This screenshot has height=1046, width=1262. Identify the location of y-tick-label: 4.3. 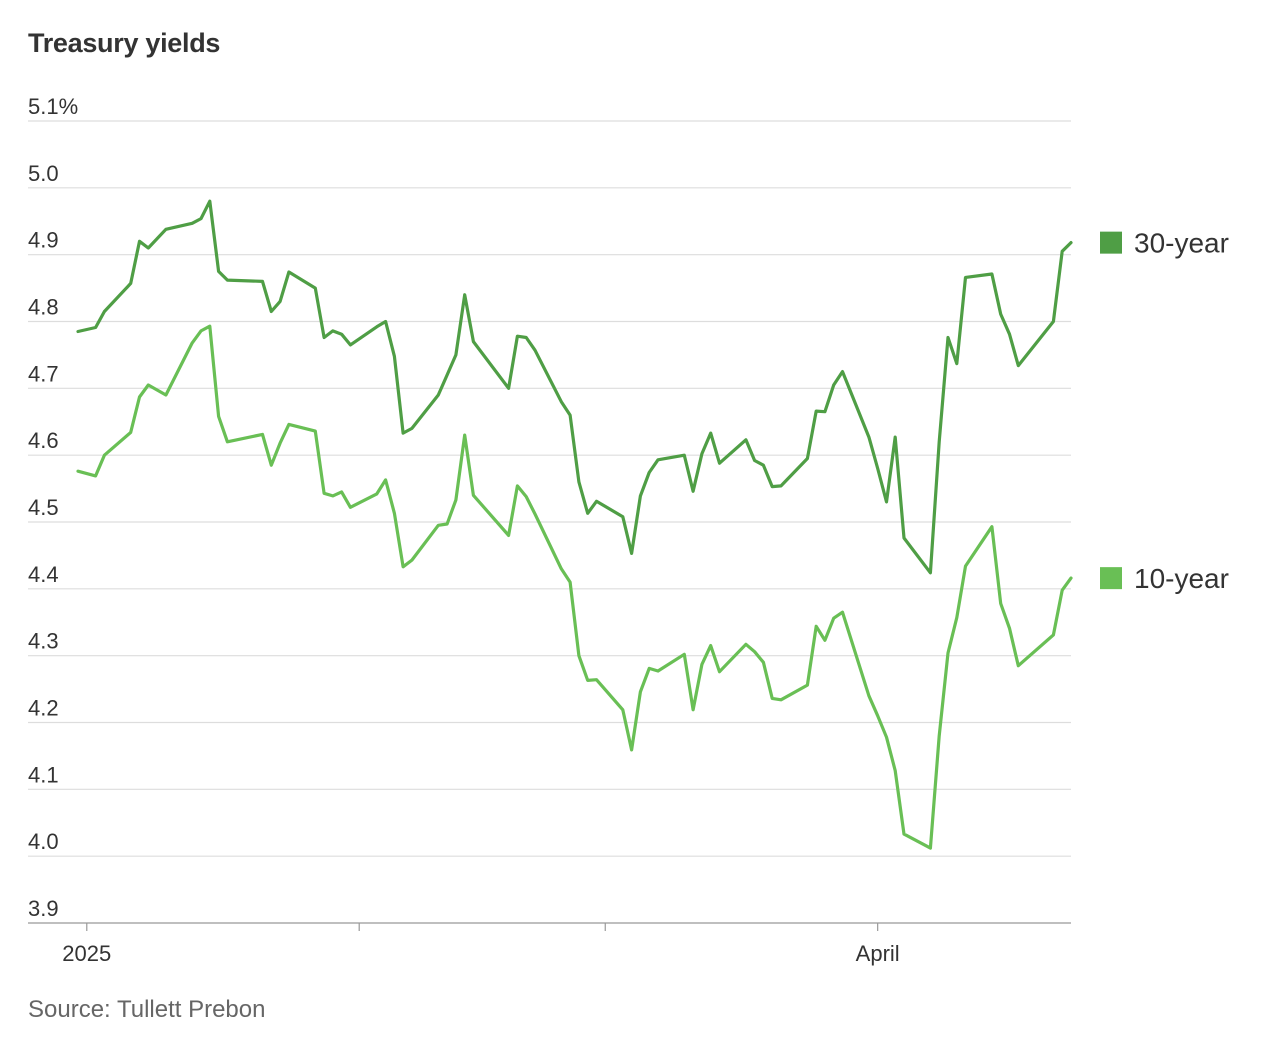
(43, 641).